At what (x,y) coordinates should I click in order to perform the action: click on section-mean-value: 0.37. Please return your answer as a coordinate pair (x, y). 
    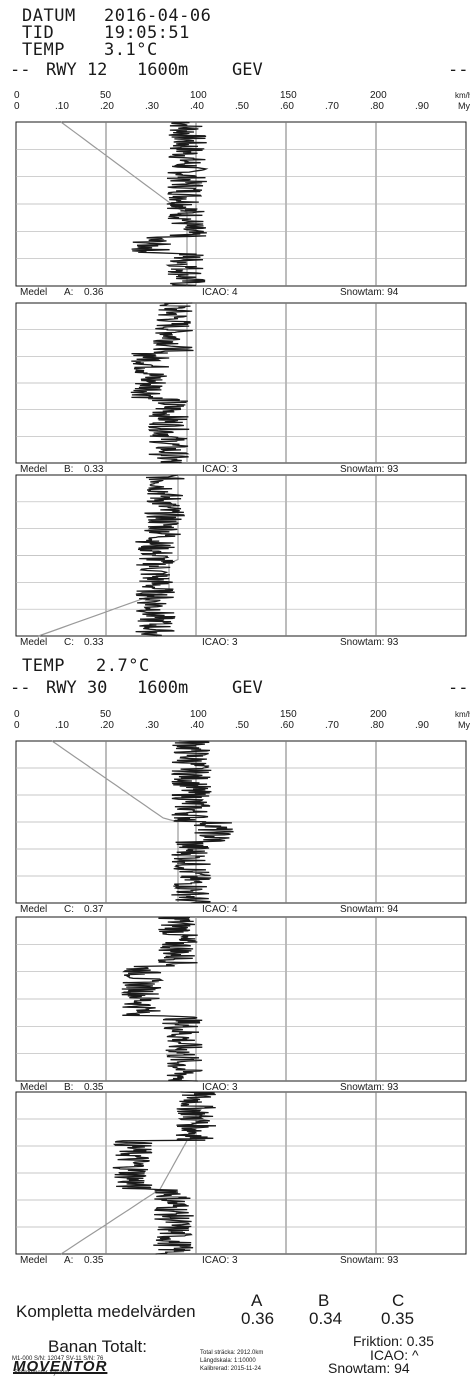
    Looking at the image, I should click on (94, 909).